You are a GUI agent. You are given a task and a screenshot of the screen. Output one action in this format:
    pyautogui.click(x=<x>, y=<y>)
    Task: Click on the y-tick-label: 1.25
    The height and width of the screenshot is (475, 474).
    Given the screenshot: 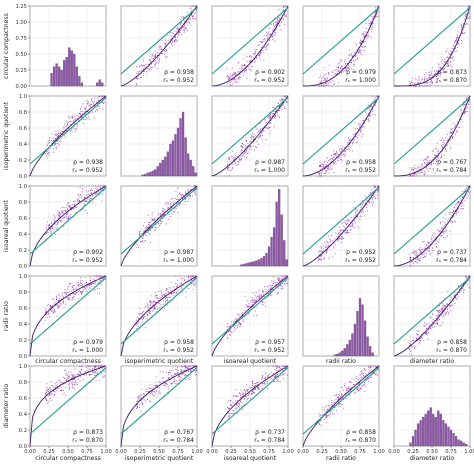 What is the action you would take?
    pyautogui.click(x=21, y=7)
    